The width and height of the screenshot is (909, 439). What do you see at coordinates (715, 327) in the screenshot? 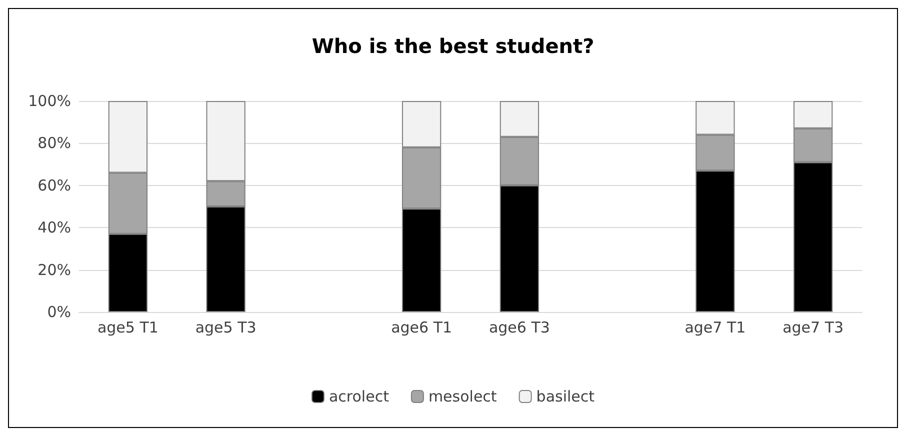
I see `x-tick-label: age7 T1` at bounding box center [715, 327].